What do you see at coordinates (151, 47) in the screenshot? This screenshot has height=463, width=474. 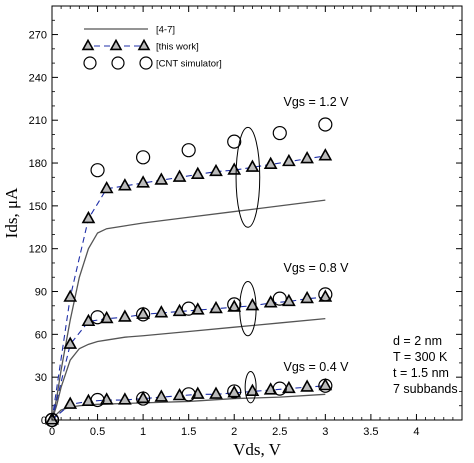 I see `legend: [4-7] [this work] [CNT simulator]` at bounding box center [151, 47].